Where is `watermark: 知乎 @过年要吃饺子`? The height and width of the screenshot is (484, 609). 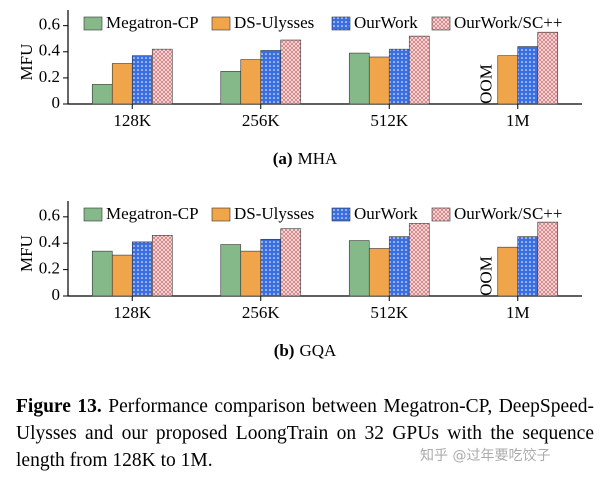
watermark: 知乎 @过年要吃饺子 is located at coordinates (485, 456).